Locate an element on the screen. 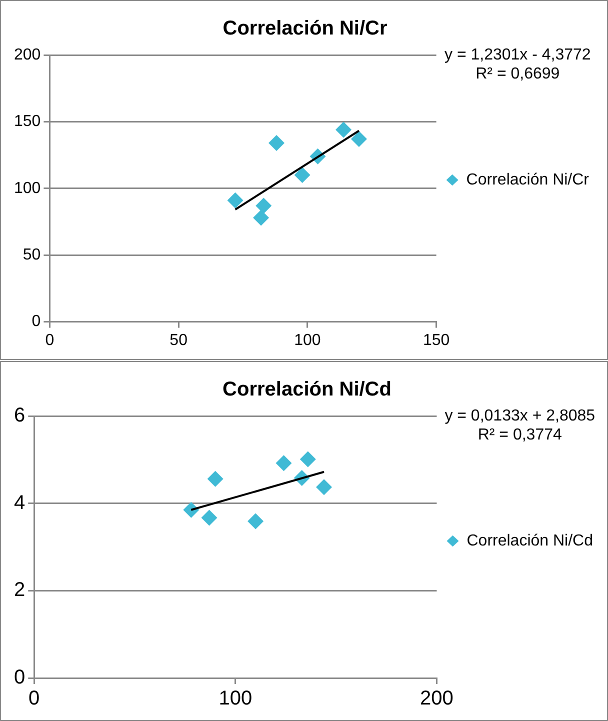  legend-label: Correlación Ni/Cd is located at coordinates (529, 541).